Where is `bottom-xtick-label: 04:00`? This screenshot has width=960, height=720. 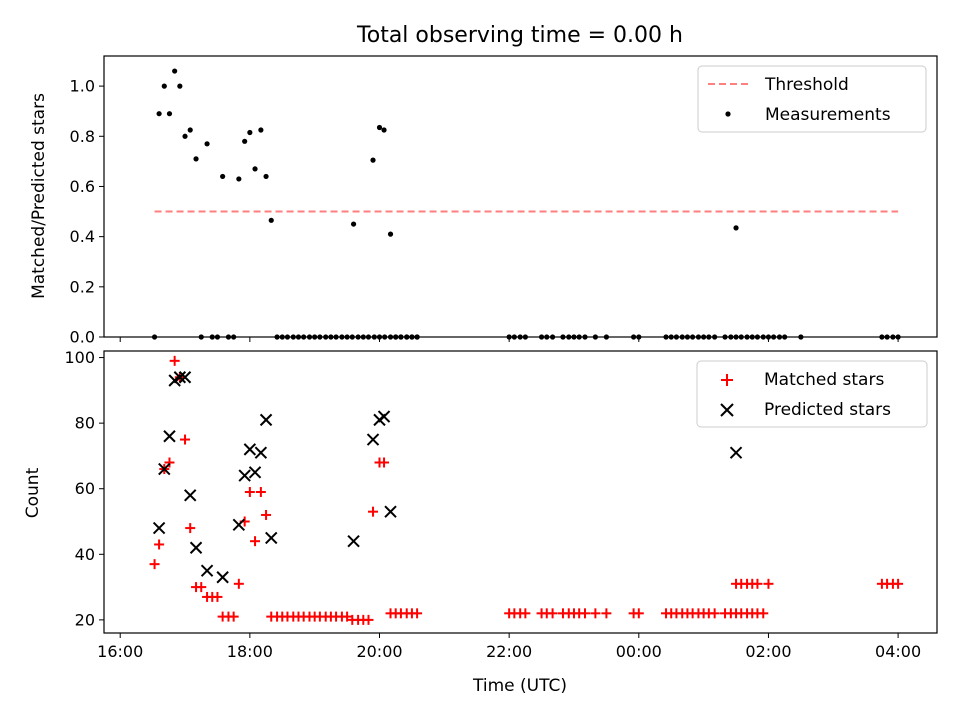 bottom-xtick-label: 04:00 is located at coordinates (898, 651).